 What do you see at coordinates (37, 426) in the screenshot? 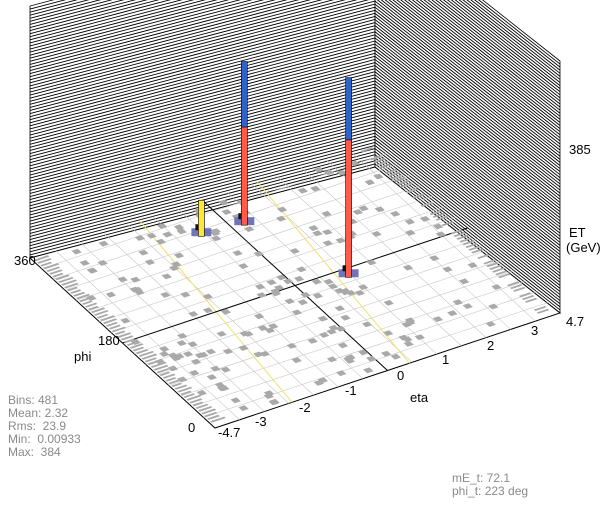
I see `stat-rms: Rms: 23.9` at bounding box center [37, 426].